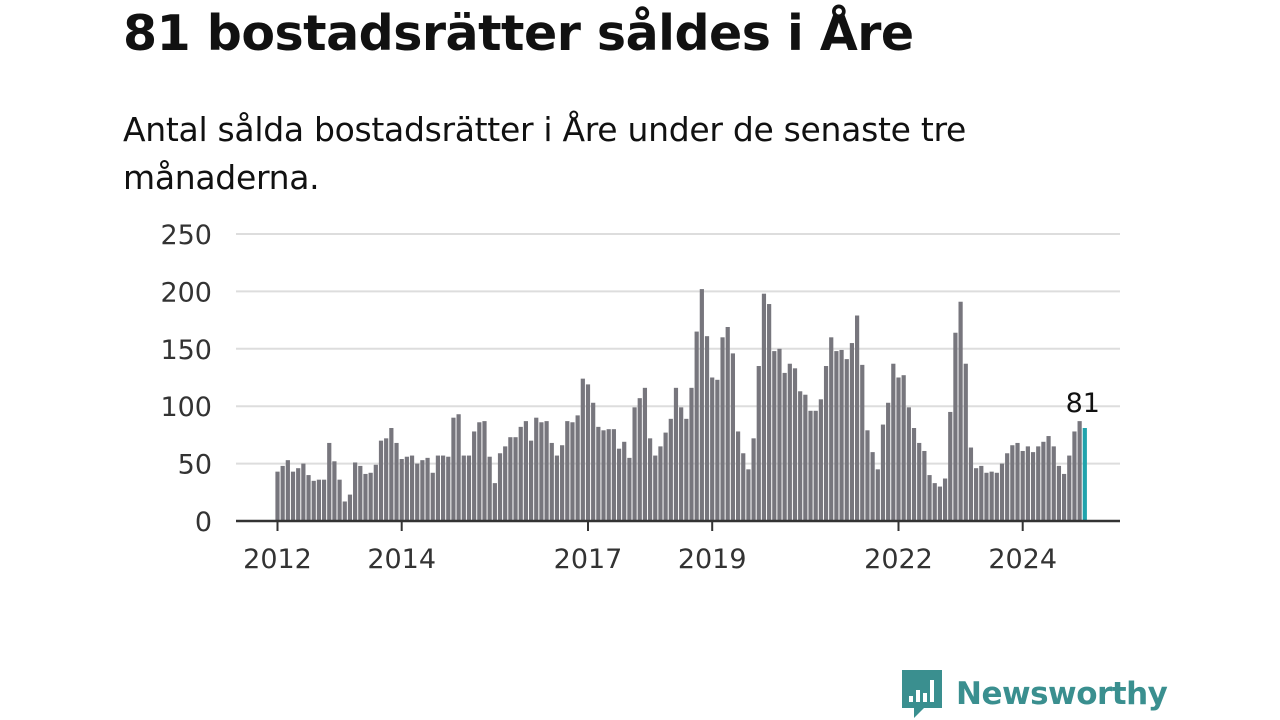 Image resolution: width=1280 pixels, height=720 pixels. I want to click on latest-value-label: 81, so click(1083, 403).